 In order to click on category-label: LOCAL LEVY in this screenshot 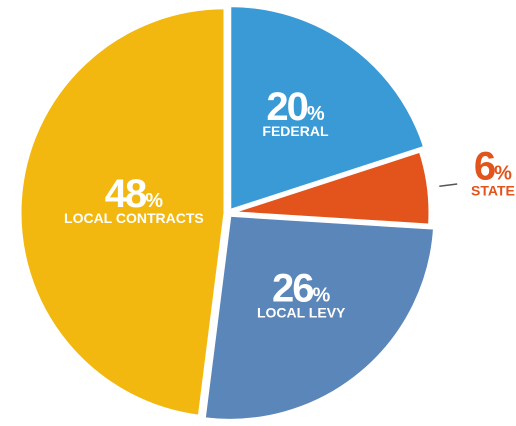, I will do `click(301, 312)`.